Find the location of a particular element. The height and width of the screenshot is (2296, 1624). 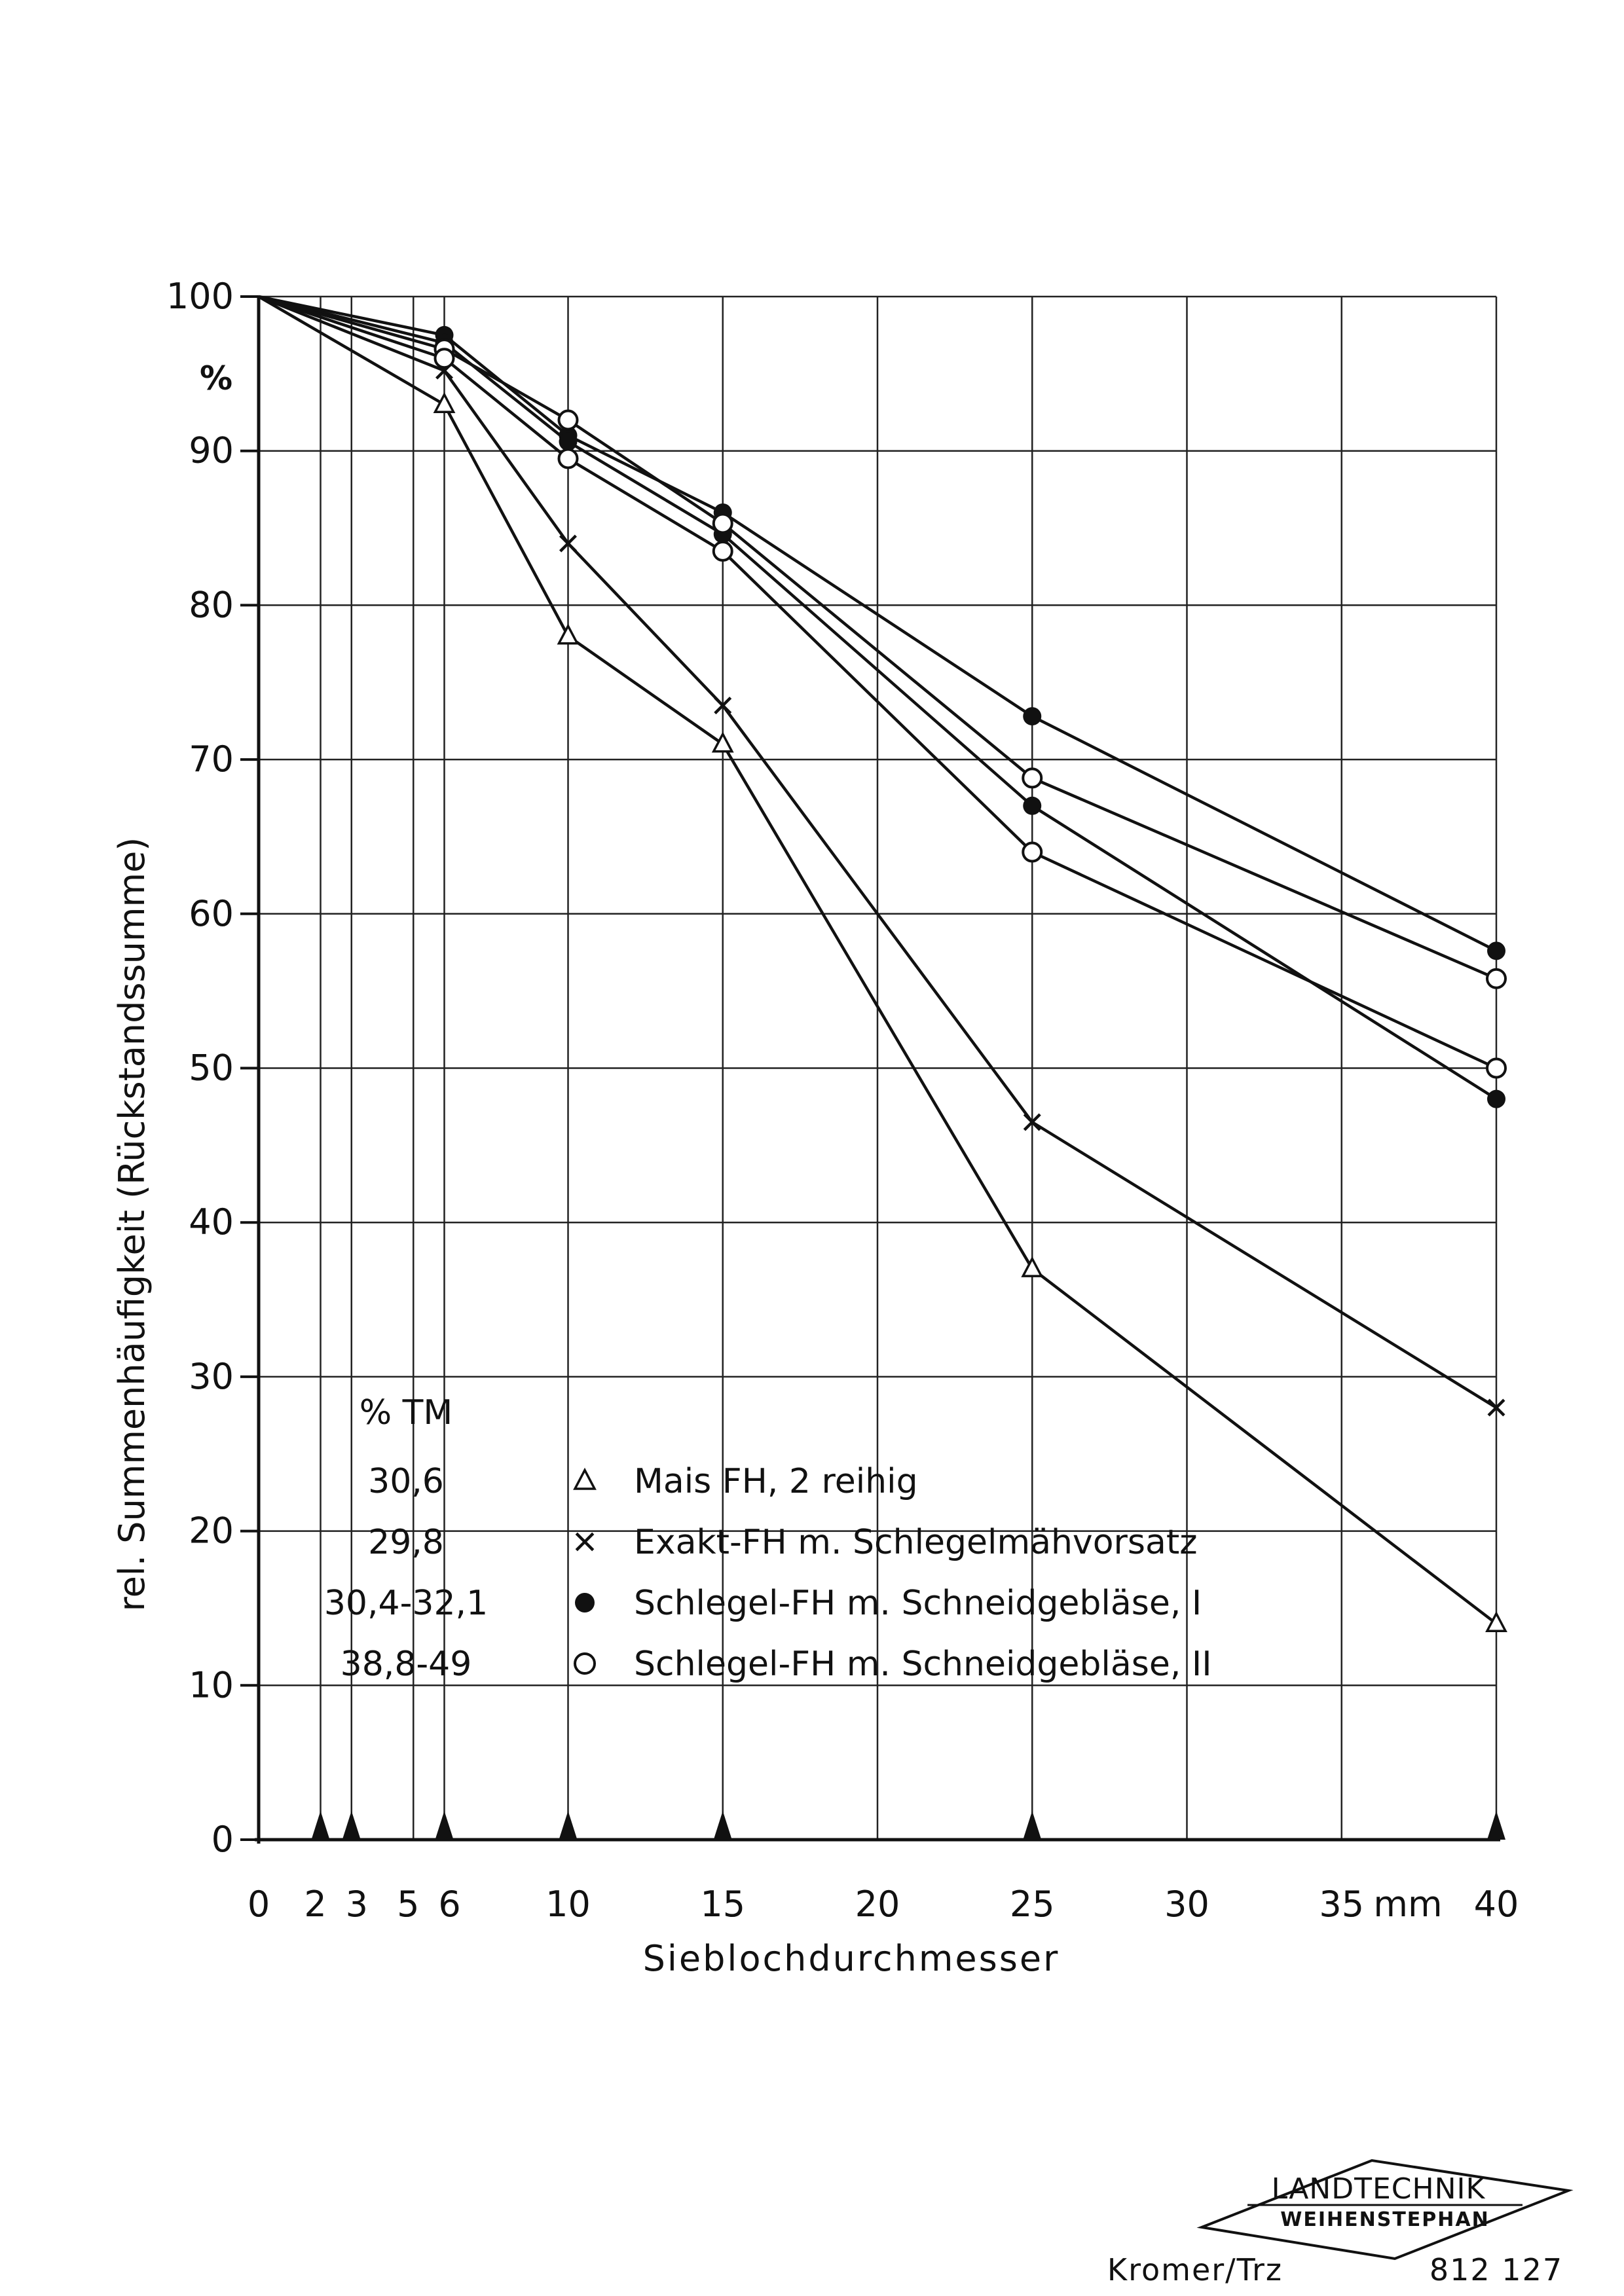

y-tick-label: 40 is located at coordinates (211, 1222).